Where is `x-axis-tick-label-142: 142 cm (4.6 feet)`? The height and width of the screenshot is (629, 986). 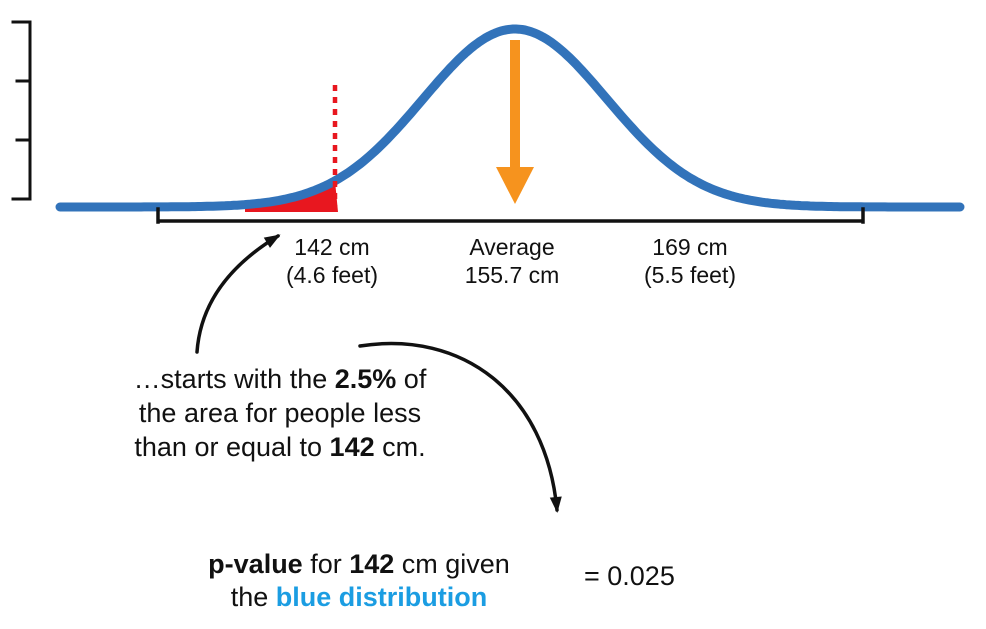
x-axis-tick-label-142: 142 cm (4.6 feet) is located at coordinates (332, 261).